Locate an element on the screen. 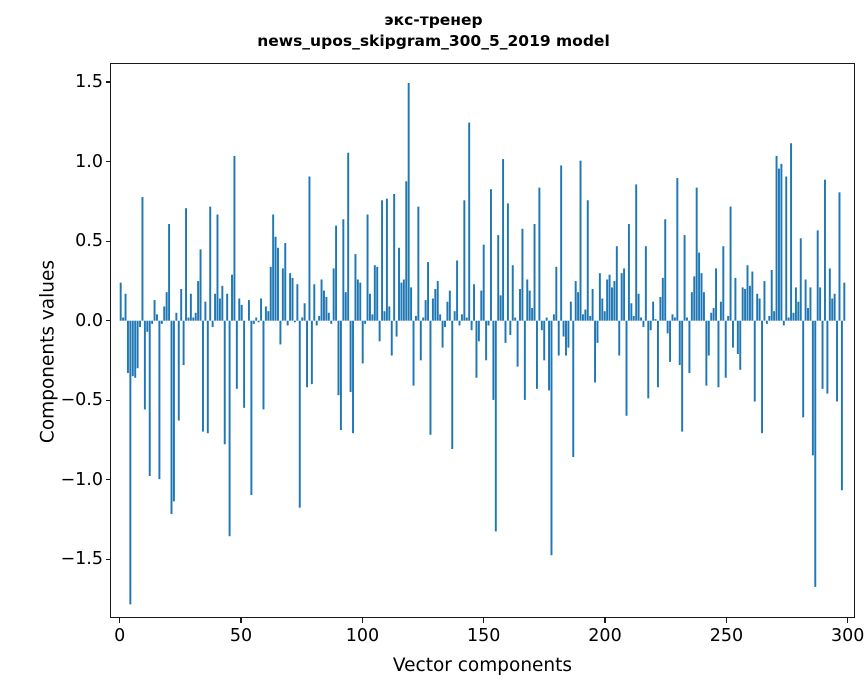  y-tick-label: 1.5 is located at coordinates (89, 82).